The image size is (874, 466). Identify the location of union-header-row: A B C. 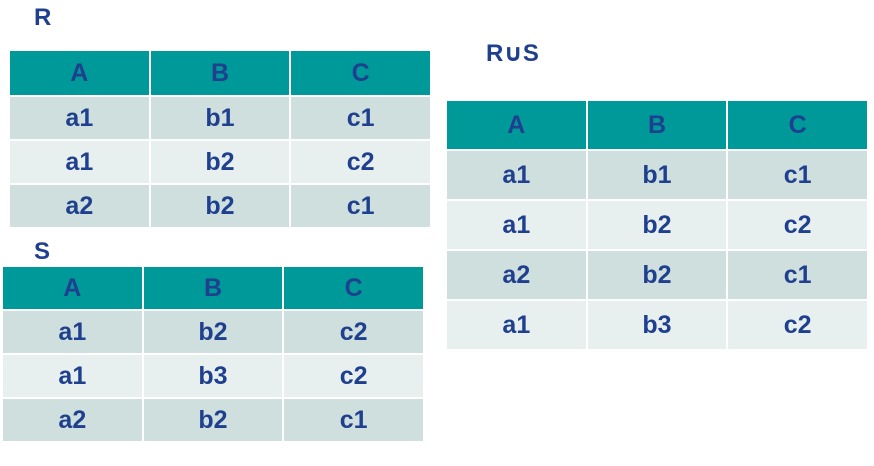
(657, 125).